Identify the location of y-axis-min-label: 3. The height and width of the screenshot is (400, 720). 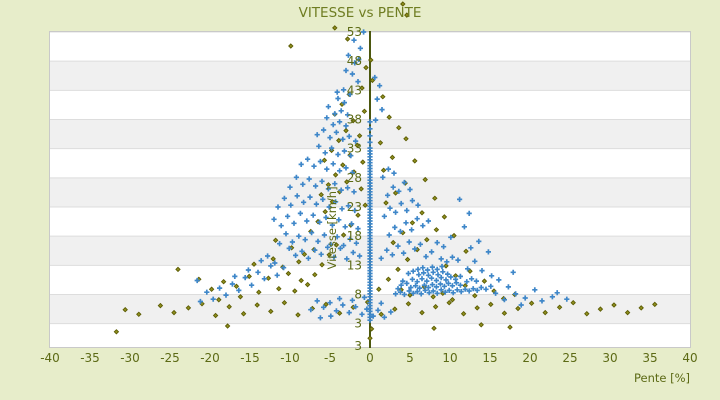
(358, 346).